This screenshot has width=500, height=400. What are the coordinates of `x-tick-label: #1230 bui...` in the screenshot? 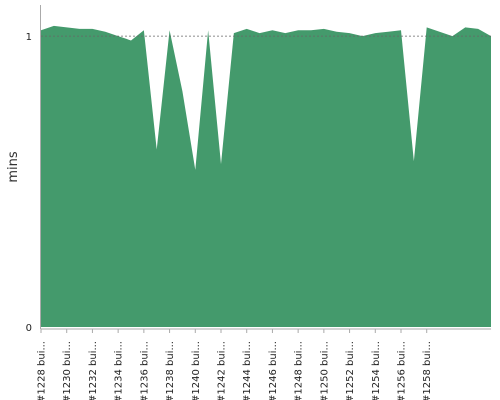 It's located at (67, 370).